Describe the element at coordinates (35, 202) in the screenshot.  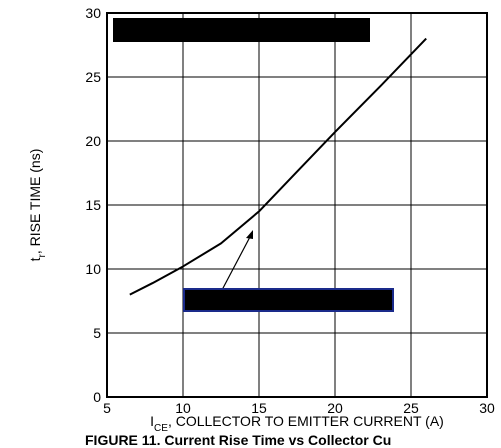
I see `y-label-rest: , RISE TIME (ns)` at that location.